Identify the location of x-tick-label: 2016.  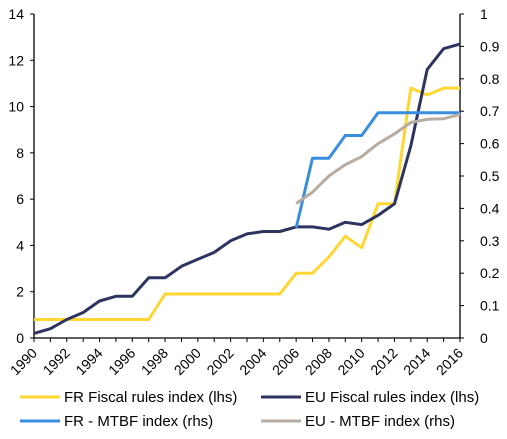
(449, 361).